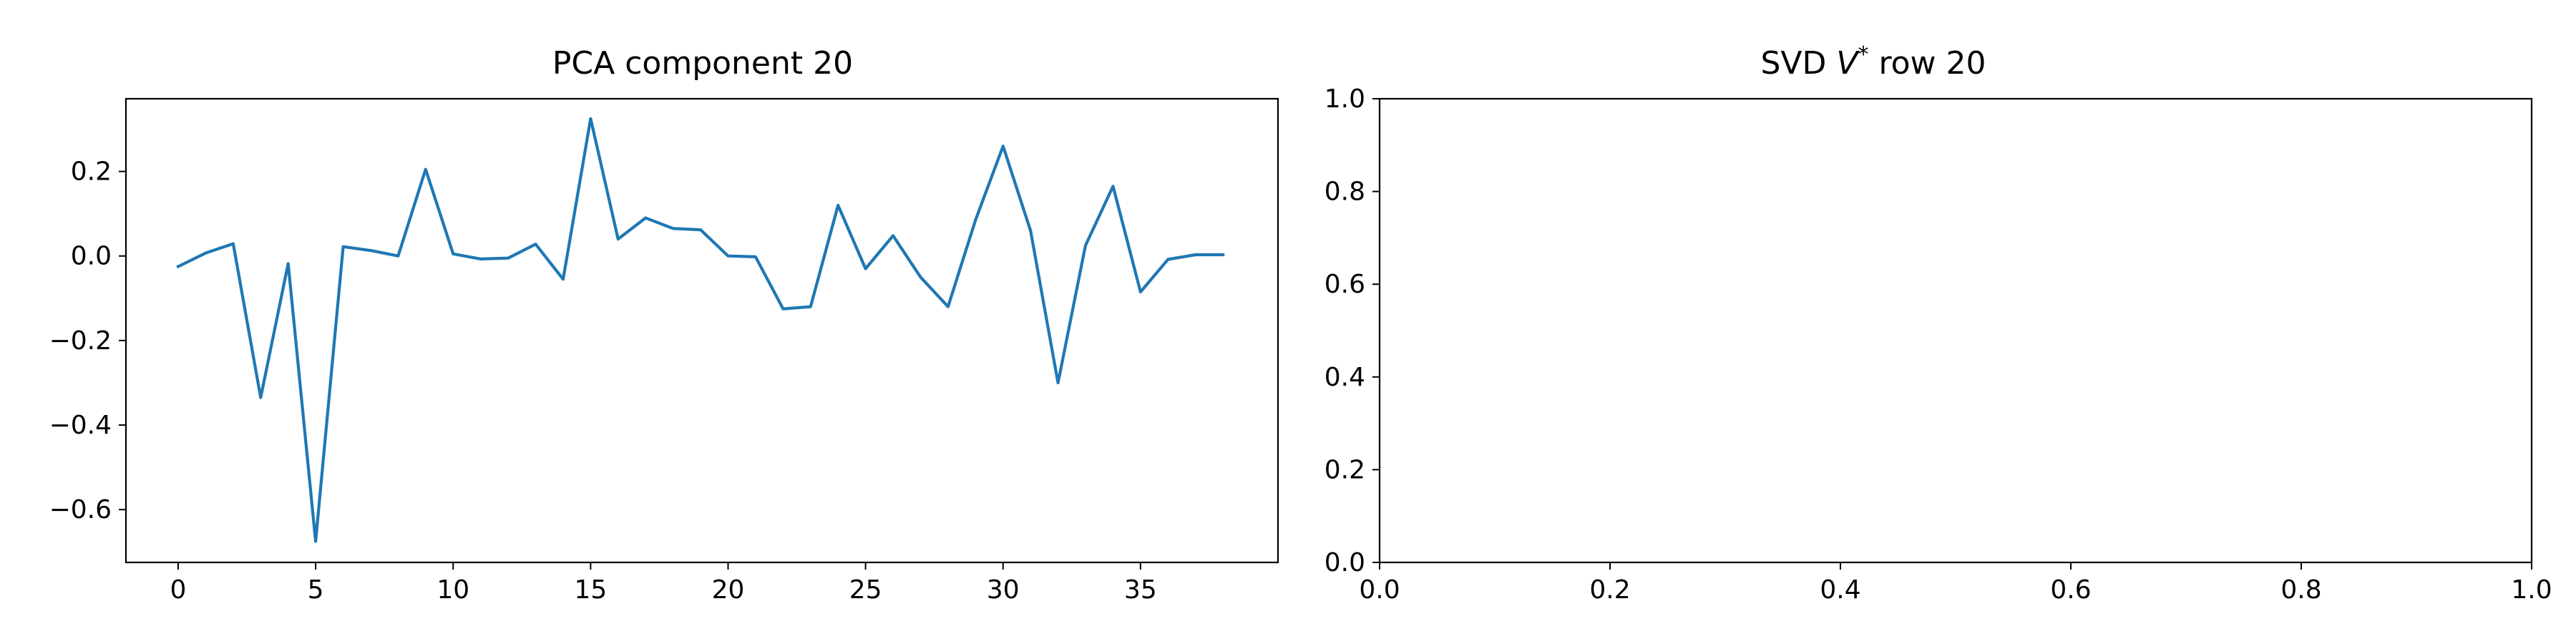 The height and width of the screenshot is (644, 2576). What do you see at coordinates (2070, 590) in the screenshot?
I see `x-tick-label: 0.6` at bounding box center [2070, 590].